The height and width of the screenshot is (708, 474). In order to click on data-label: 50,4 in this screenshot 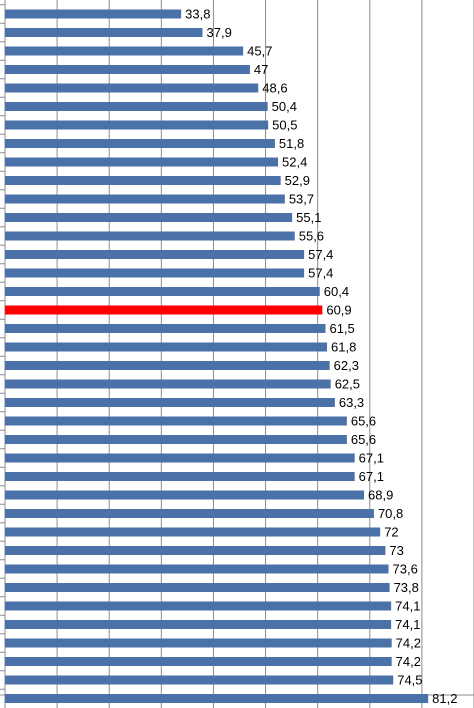, I will do `click(284, 106)`.